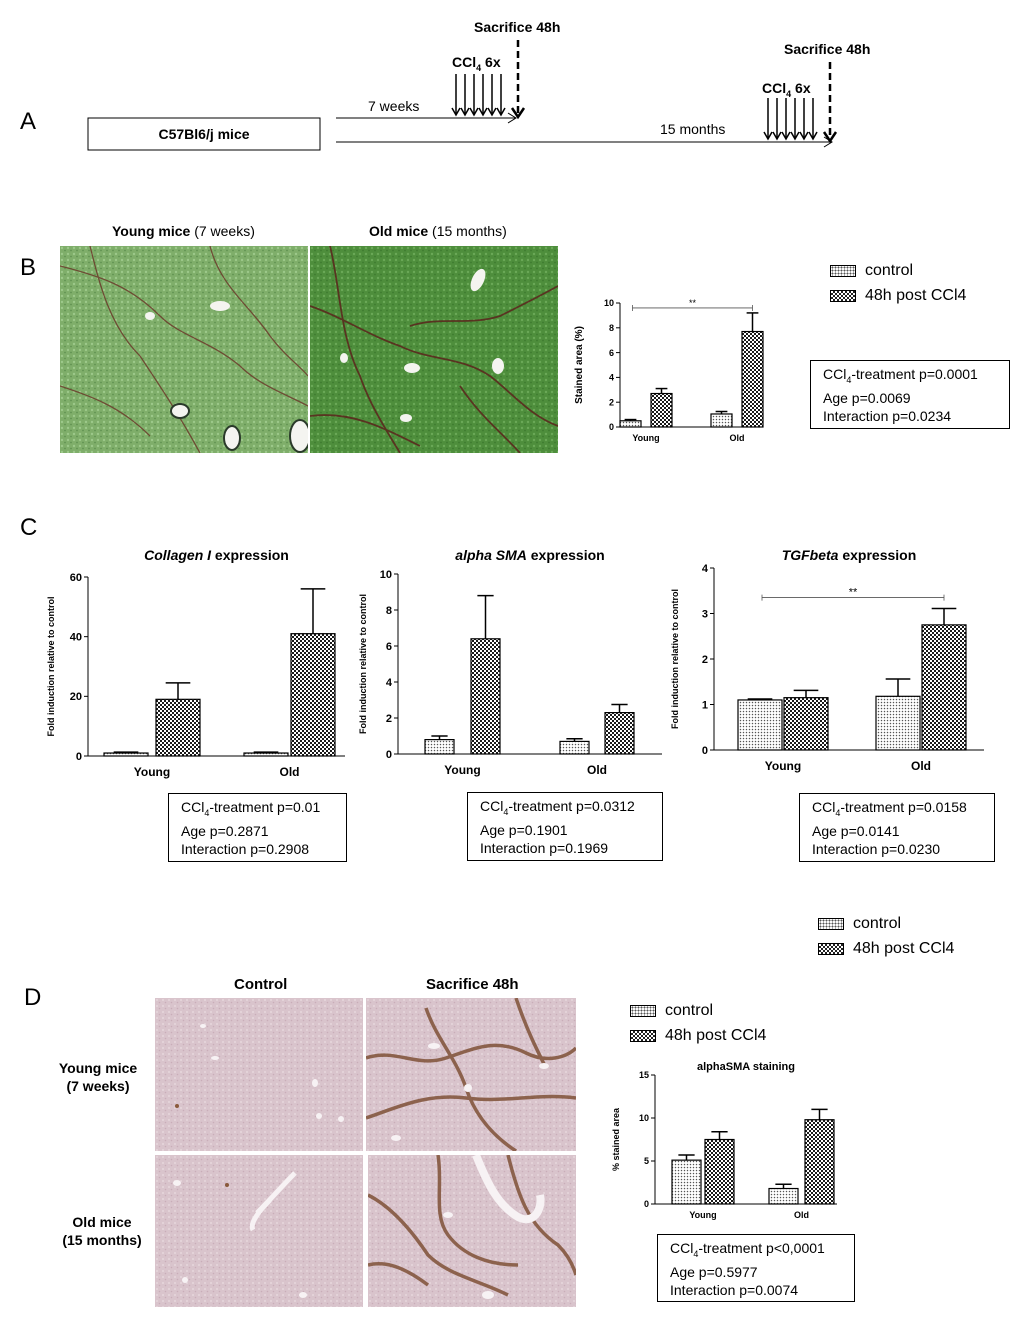  What do you see at coordinates (98, 1077) in the screenshot?
I see `row-label-young: Young mice (7 weeks)` at bounding box center [98, 1077].